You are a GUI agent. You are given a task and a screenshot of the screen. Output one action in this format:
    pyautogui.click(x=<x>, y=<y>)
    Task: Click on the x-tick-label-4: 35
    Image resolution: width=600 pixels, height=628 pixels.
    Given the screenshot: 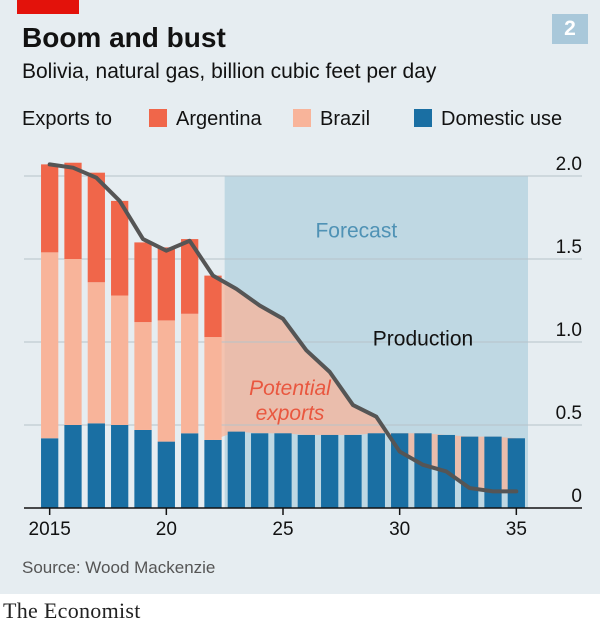 What is the action you would take?
    pyautogui.click(x=516, y=529)
    